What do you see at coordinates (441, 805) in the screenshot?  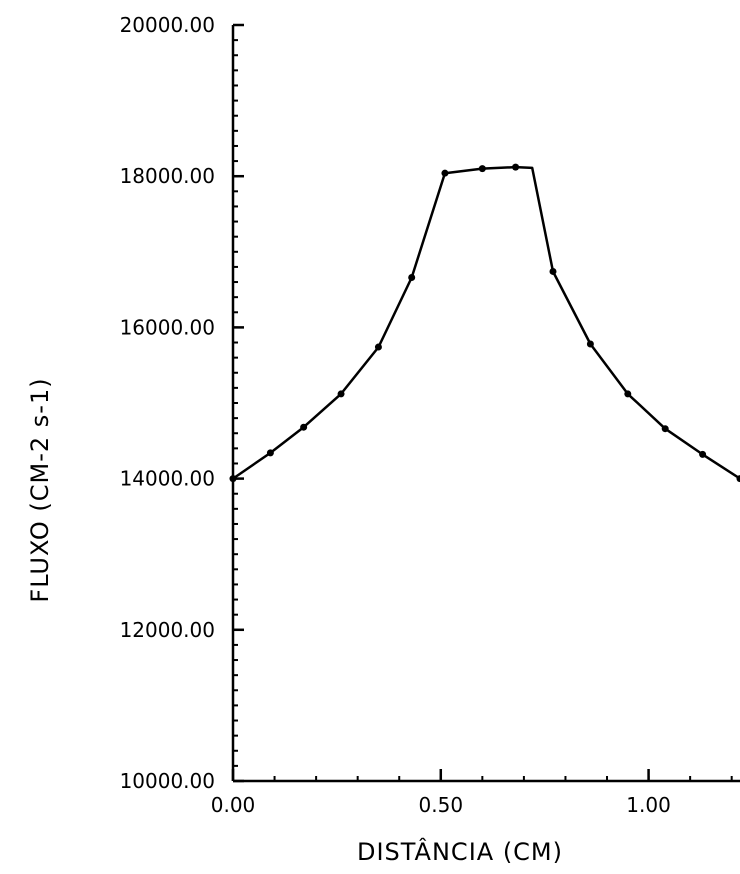 I see `x-tick-label: 0.50` at bounding box center [441, 805].